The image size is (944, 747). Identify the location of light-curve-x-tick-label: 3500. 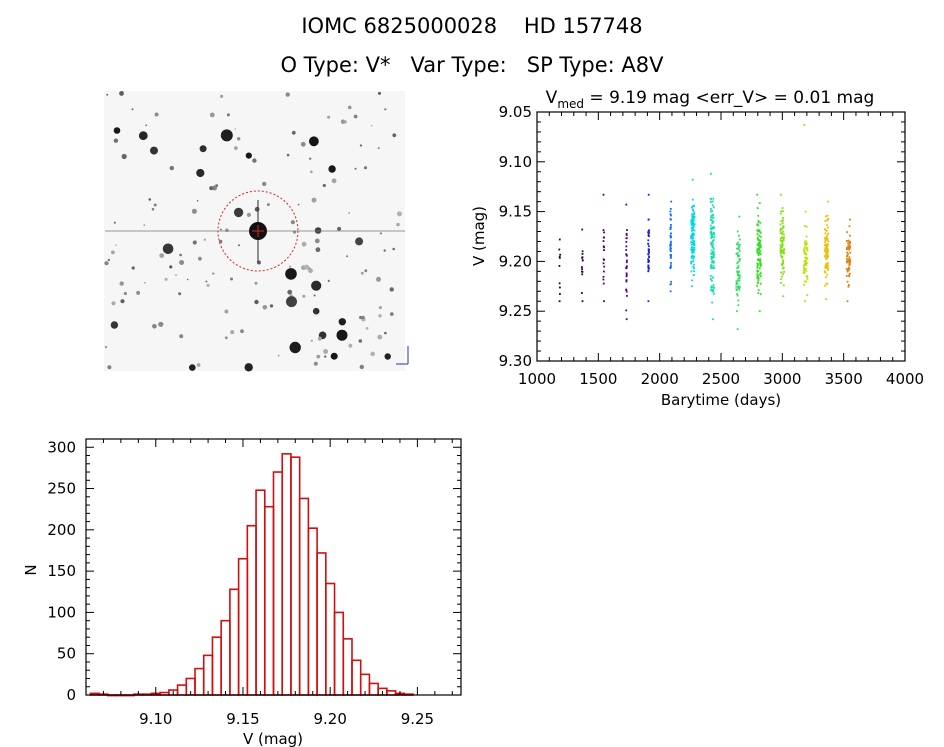
(844, 379).